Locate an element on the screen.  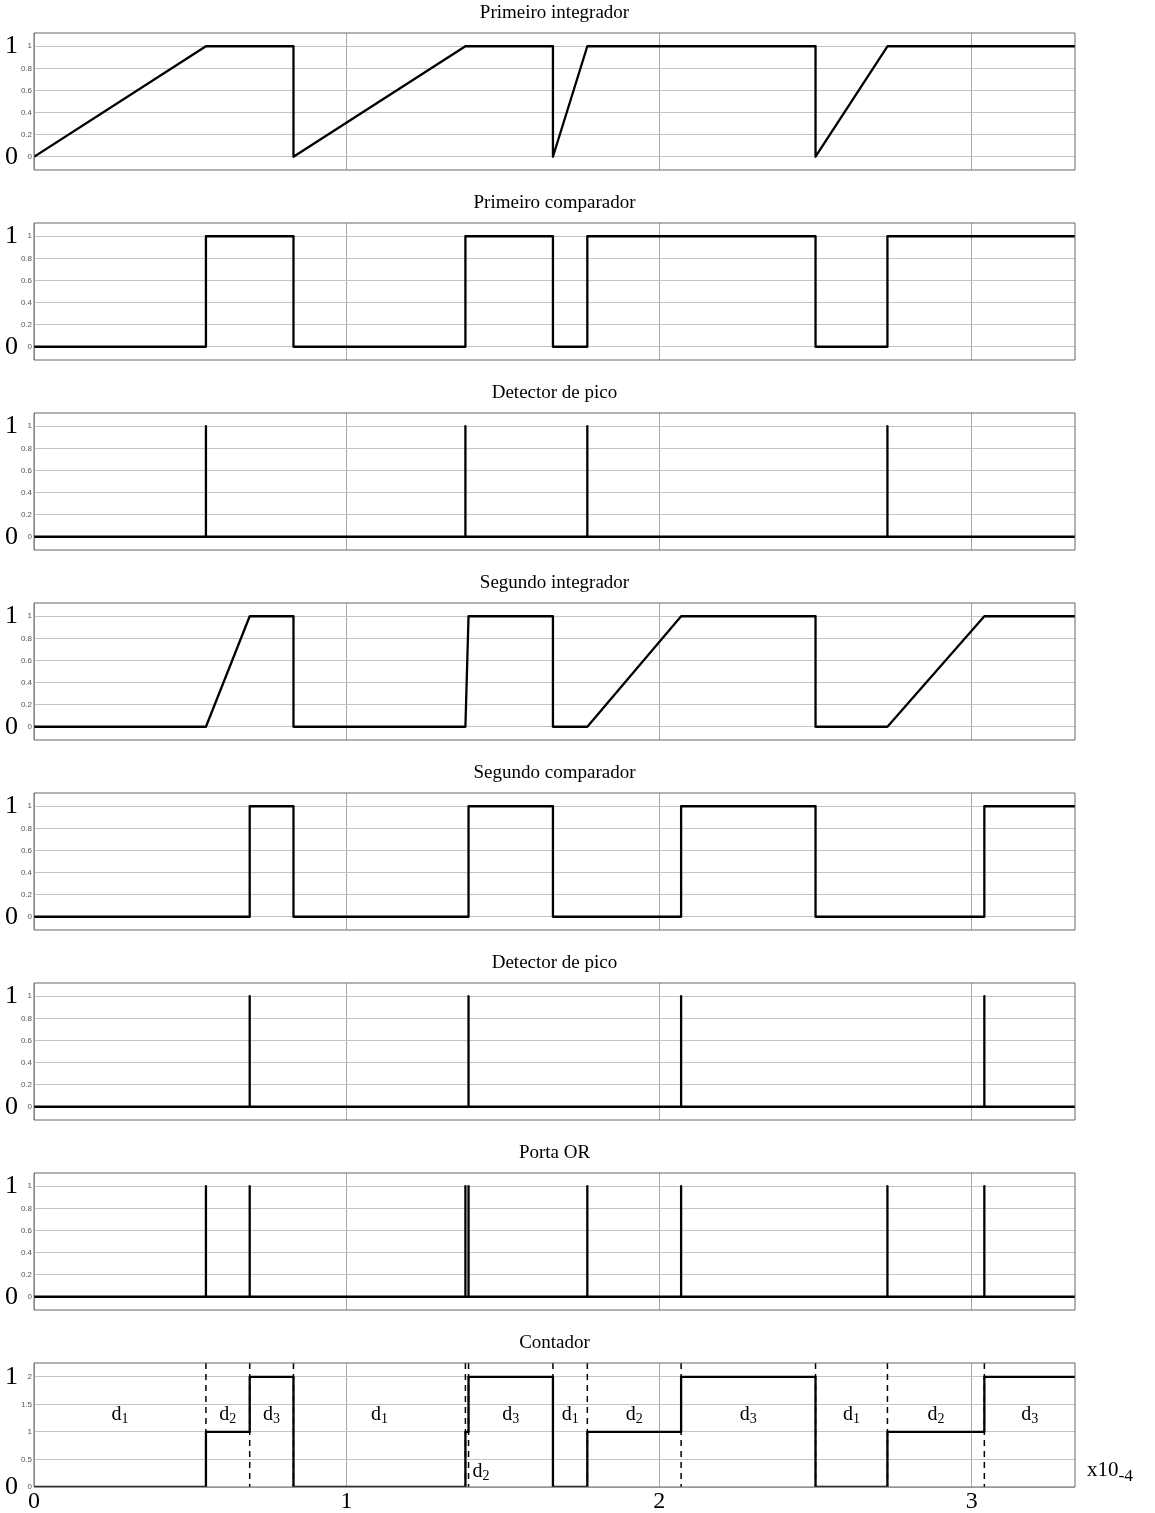
y-tick-label: 1.5 is located at coordinates (26, 1404).